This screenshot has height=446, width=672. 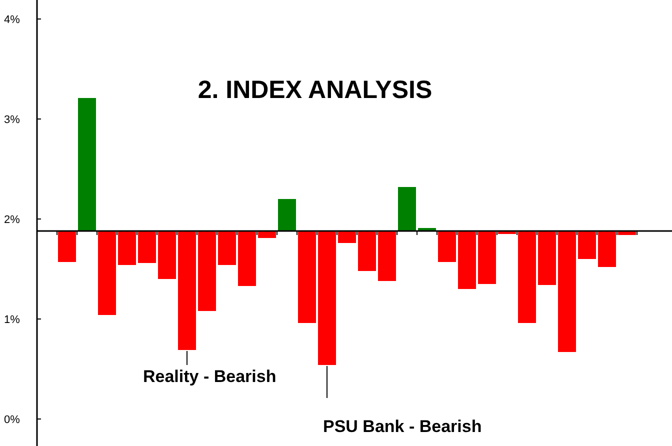 I want to click on annotation: PSU Bank - Bearish, so click(x=402, y=426).